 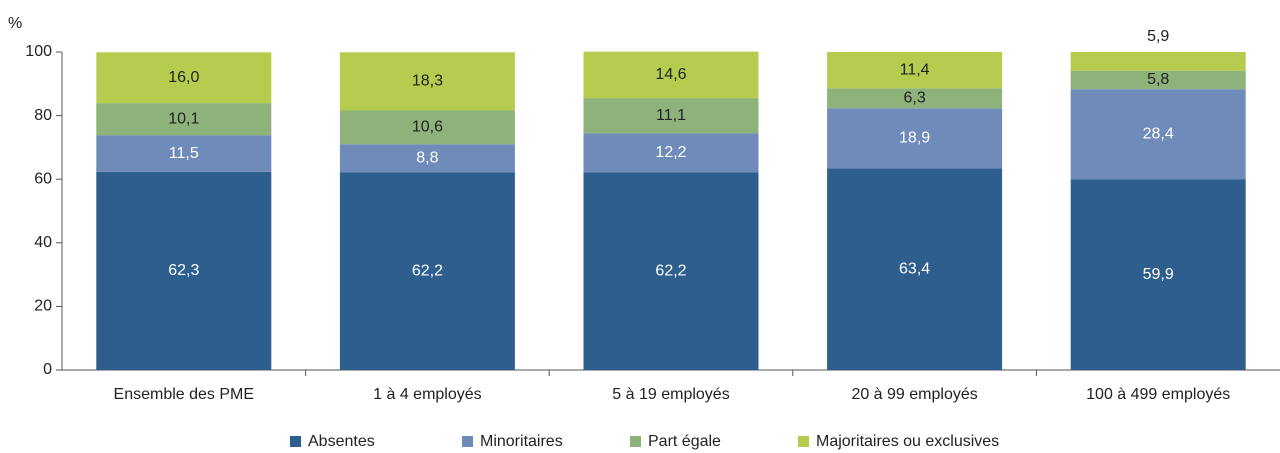 What do you see at coordinates (43, 178) in the screenshot?
I see `y-tick-label: 60` at bounding box center [43, 178].